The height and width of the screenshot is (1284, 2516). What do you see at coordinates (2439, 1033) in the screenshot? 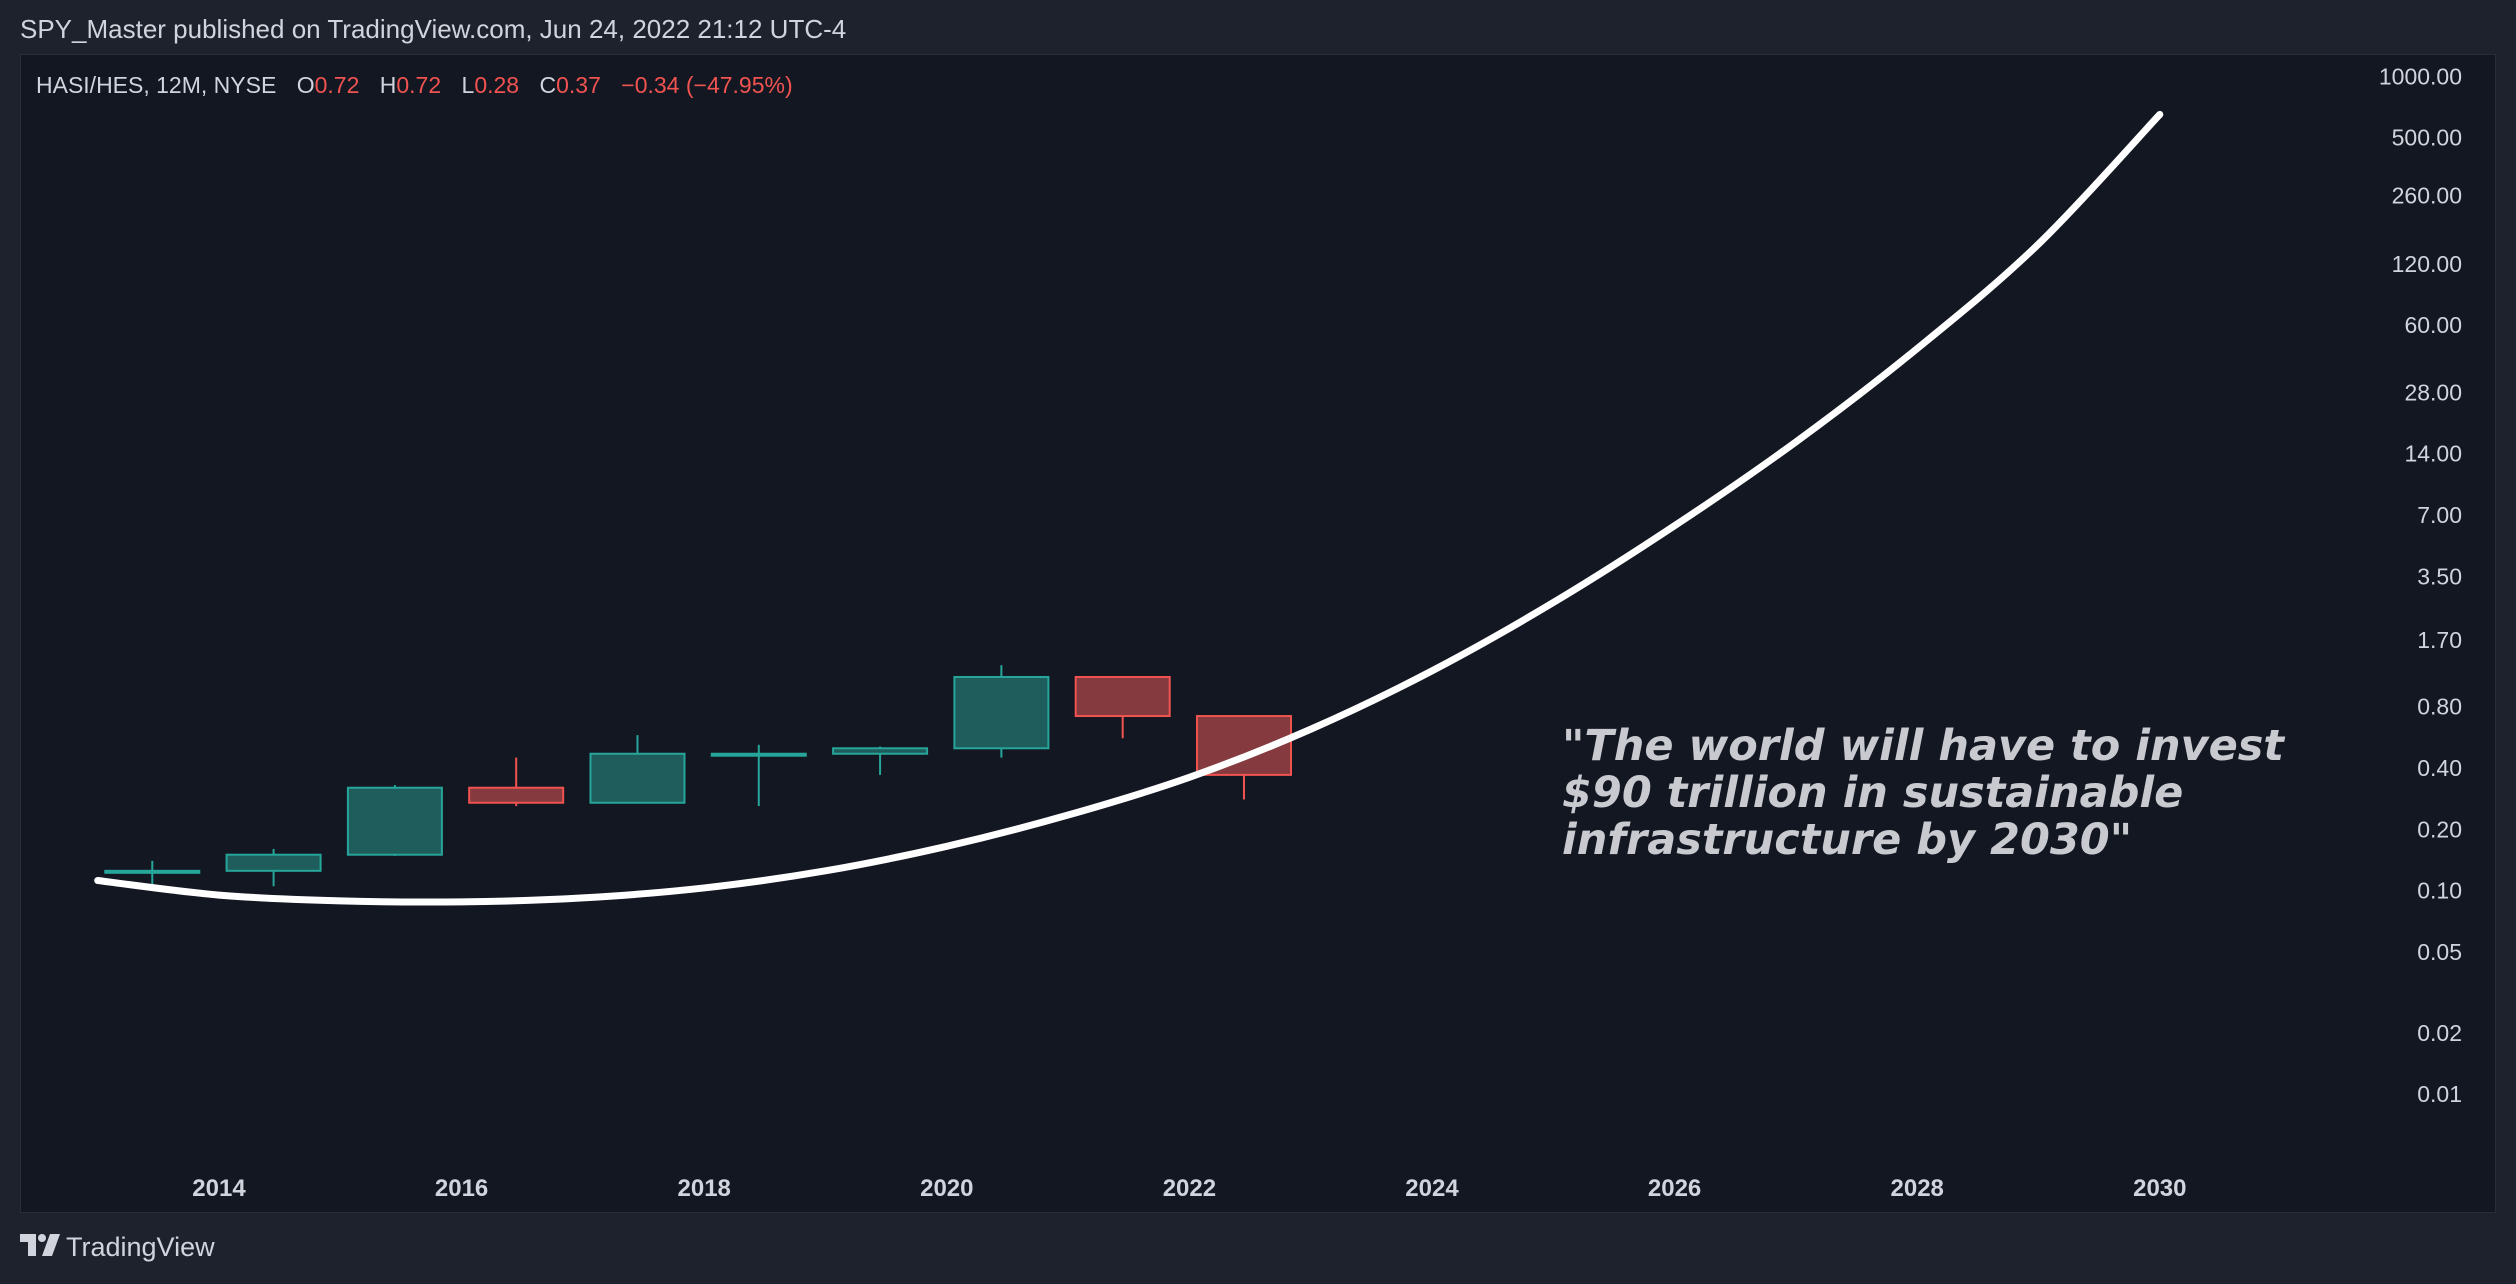
I see `price-tick-label: 0.02` at bounding box center [2439, 1033].